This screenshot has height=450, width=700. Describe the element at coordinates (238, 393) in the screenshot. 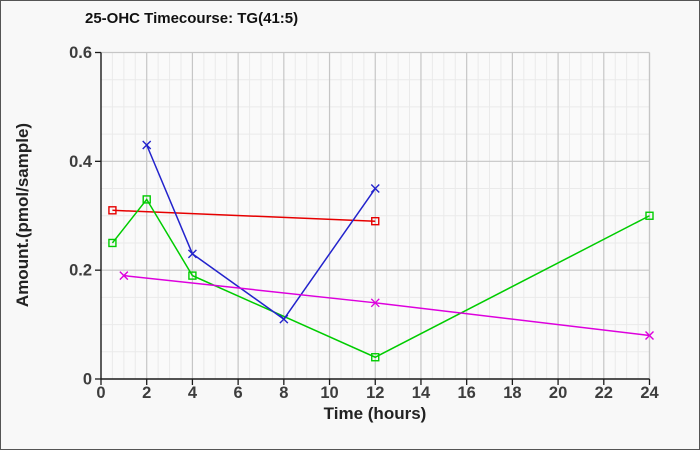

I see `x-tick-label: 6` at that location.